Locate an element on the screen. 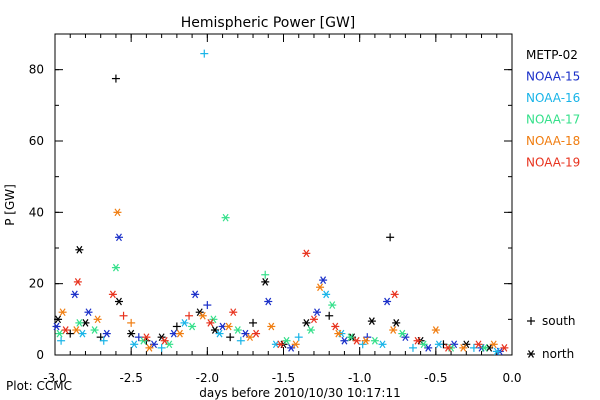 The width and height of the screenshot is (600, 400). x-tick-label: 0.0 is located at coordinates (511, 378).